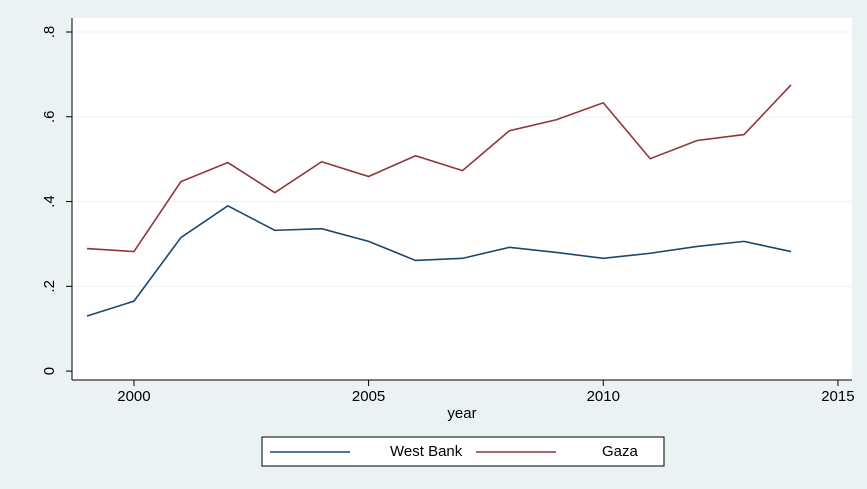 The width and height of the screenshot is (867, 489). I want to click on legend-label: Gaza, so click(620, 451).